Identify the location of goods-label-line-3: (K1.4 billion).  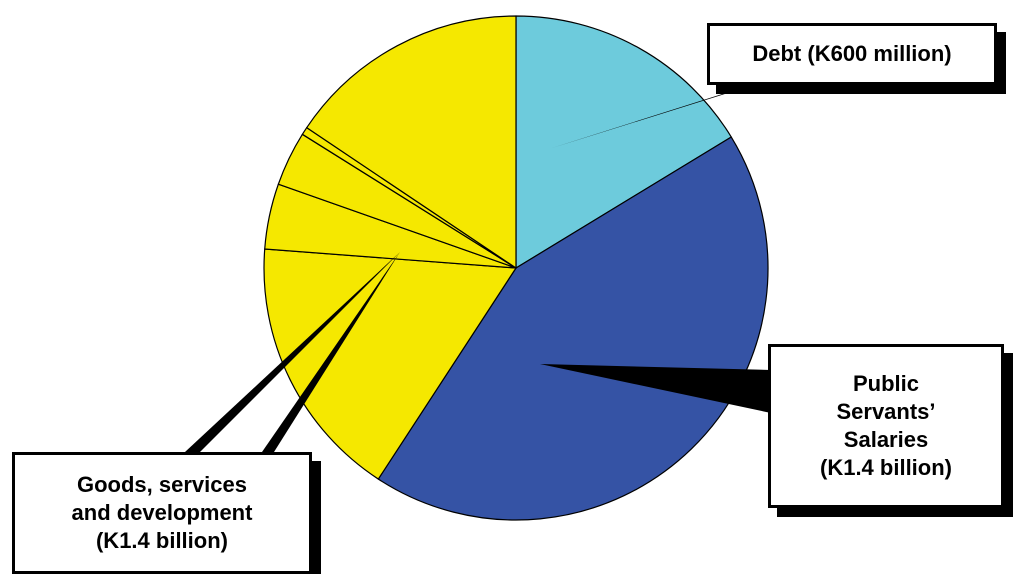
(161, 540).